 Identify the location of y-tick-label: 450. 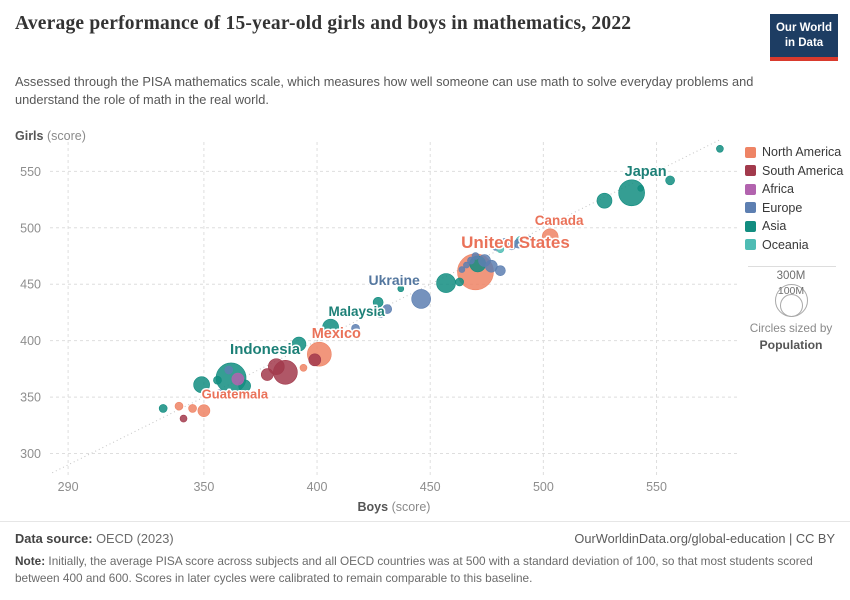
(30, 285).